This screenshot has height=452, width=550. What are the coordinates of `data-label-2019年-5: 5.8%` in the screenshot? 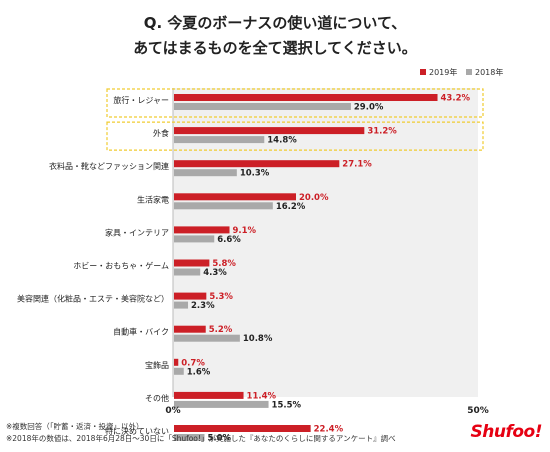 It's located at (224, 264).